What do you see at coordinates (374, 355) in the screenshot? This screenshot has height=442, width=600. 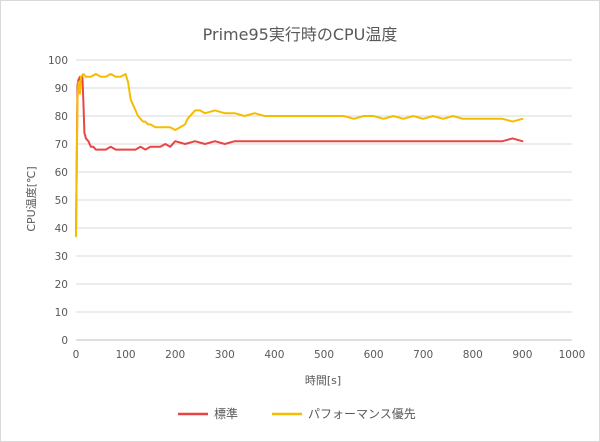 I see `x-tick-label: 600` at bounding box center [374, 355].